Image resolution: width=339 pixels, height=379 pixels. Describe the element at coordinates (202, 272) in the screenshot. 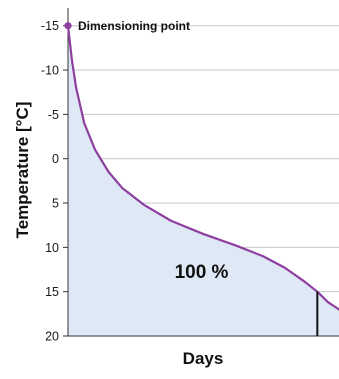

I see `area-percent-label: 100 %` at that location.